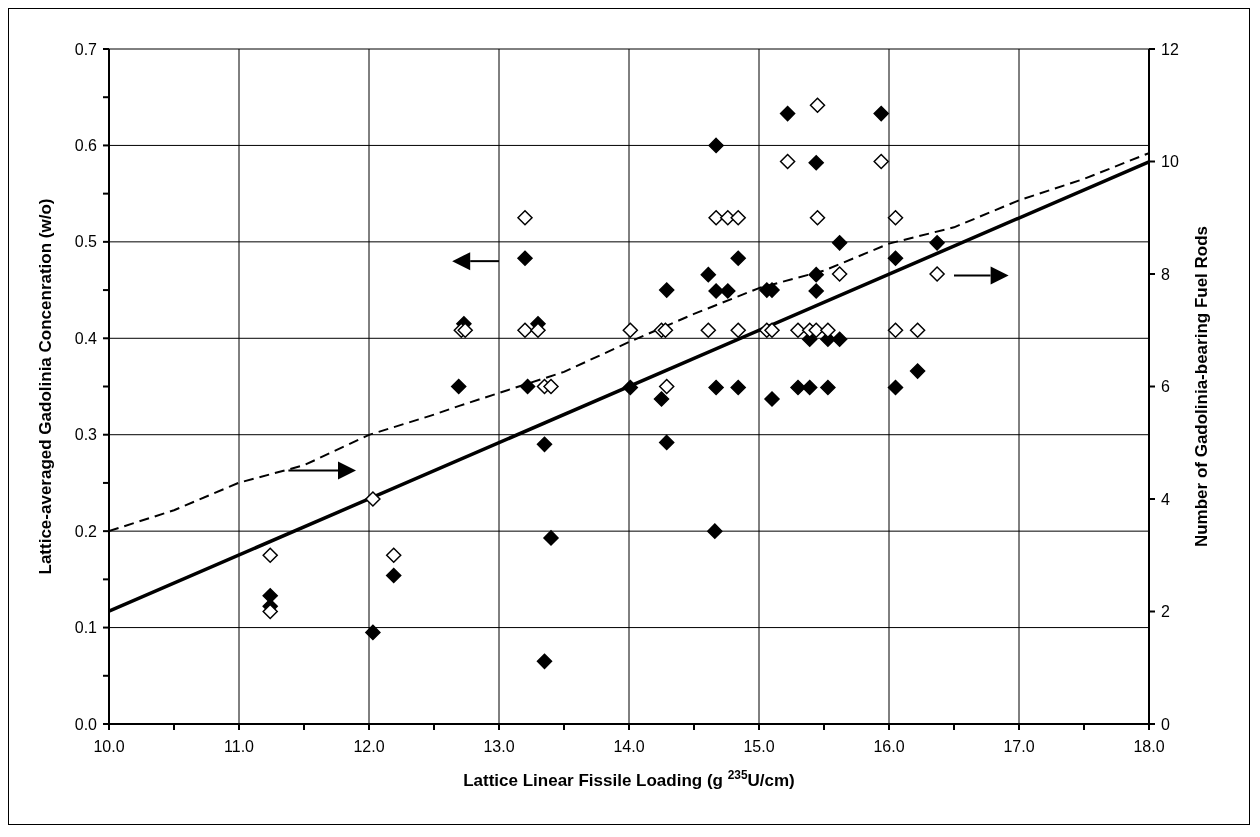  Describe the element at coordinates (759, 746) in the screenshot. I see `x-tick-label: 15.0` at that location.